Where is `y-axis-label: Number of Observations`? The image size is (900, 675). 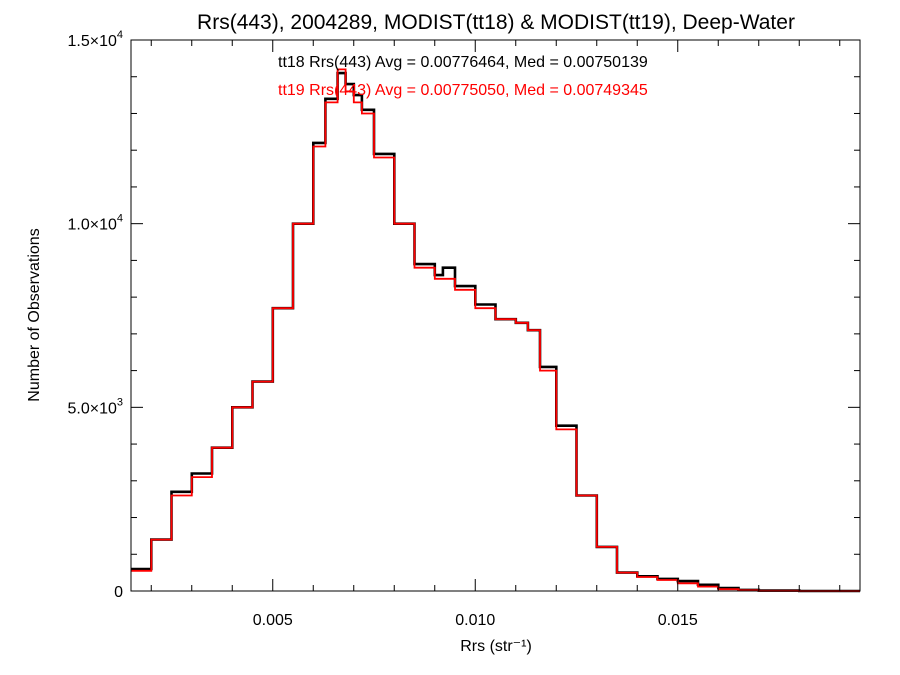 y-axis-label: Number of Observations is located at coordinates (34, 314).